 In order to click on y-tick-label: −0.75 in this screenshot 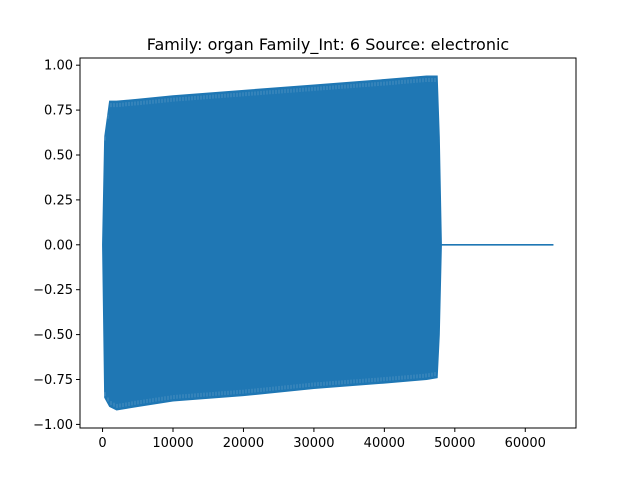, I will do `click(53, 380)`.